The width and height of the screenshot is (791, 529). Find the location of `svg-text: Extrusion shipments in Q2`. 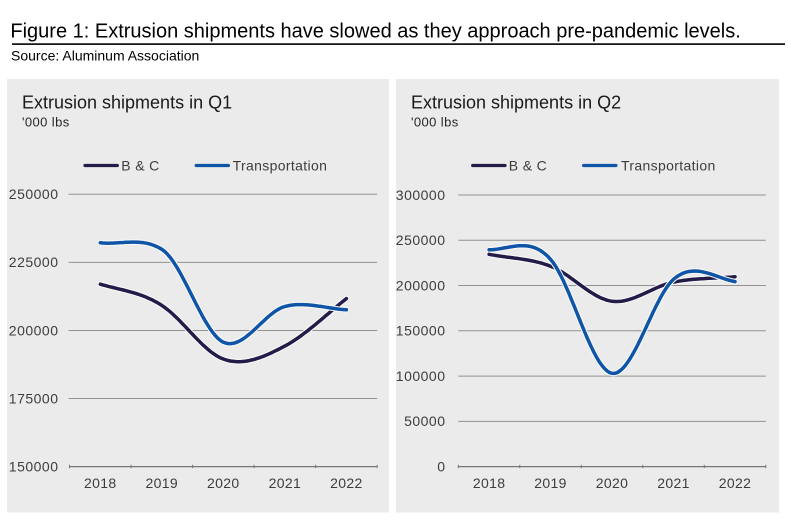

svg-text: Extrusion shipments in Q2 is located at coordinates (516, 103).